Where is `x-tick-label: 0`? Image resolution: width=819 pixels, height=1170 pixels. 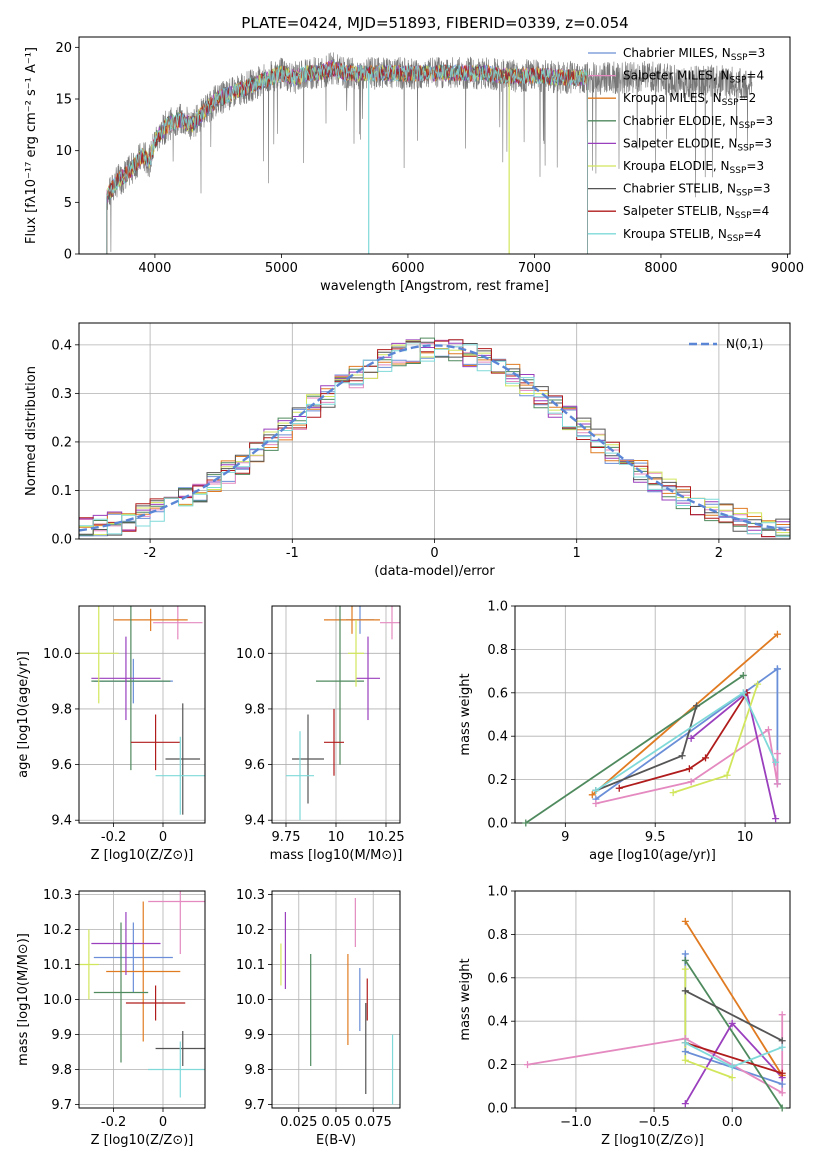
x-tick-label: 0 is located at coordinates (163, 1122).